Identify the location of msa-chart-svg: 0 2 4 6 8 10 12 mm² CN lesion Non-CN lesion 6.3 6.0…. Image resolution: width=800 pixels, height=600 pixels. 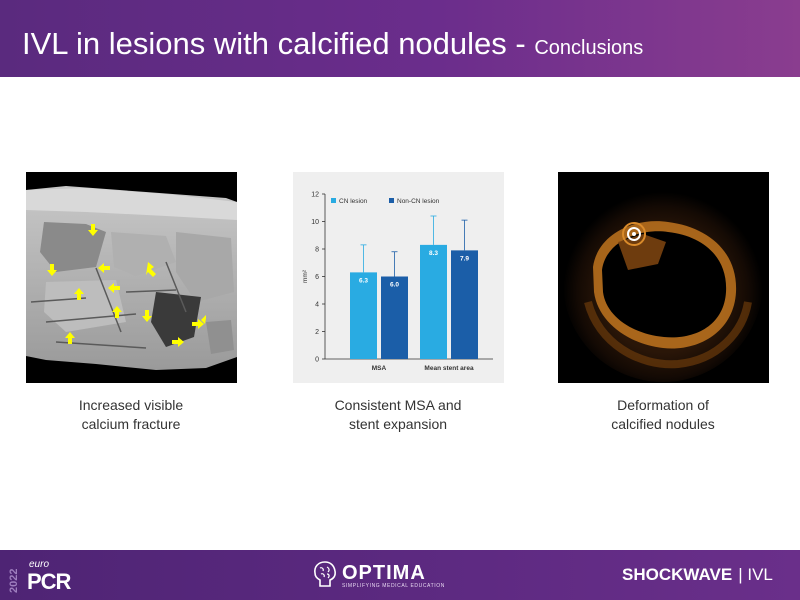
(398, 277).